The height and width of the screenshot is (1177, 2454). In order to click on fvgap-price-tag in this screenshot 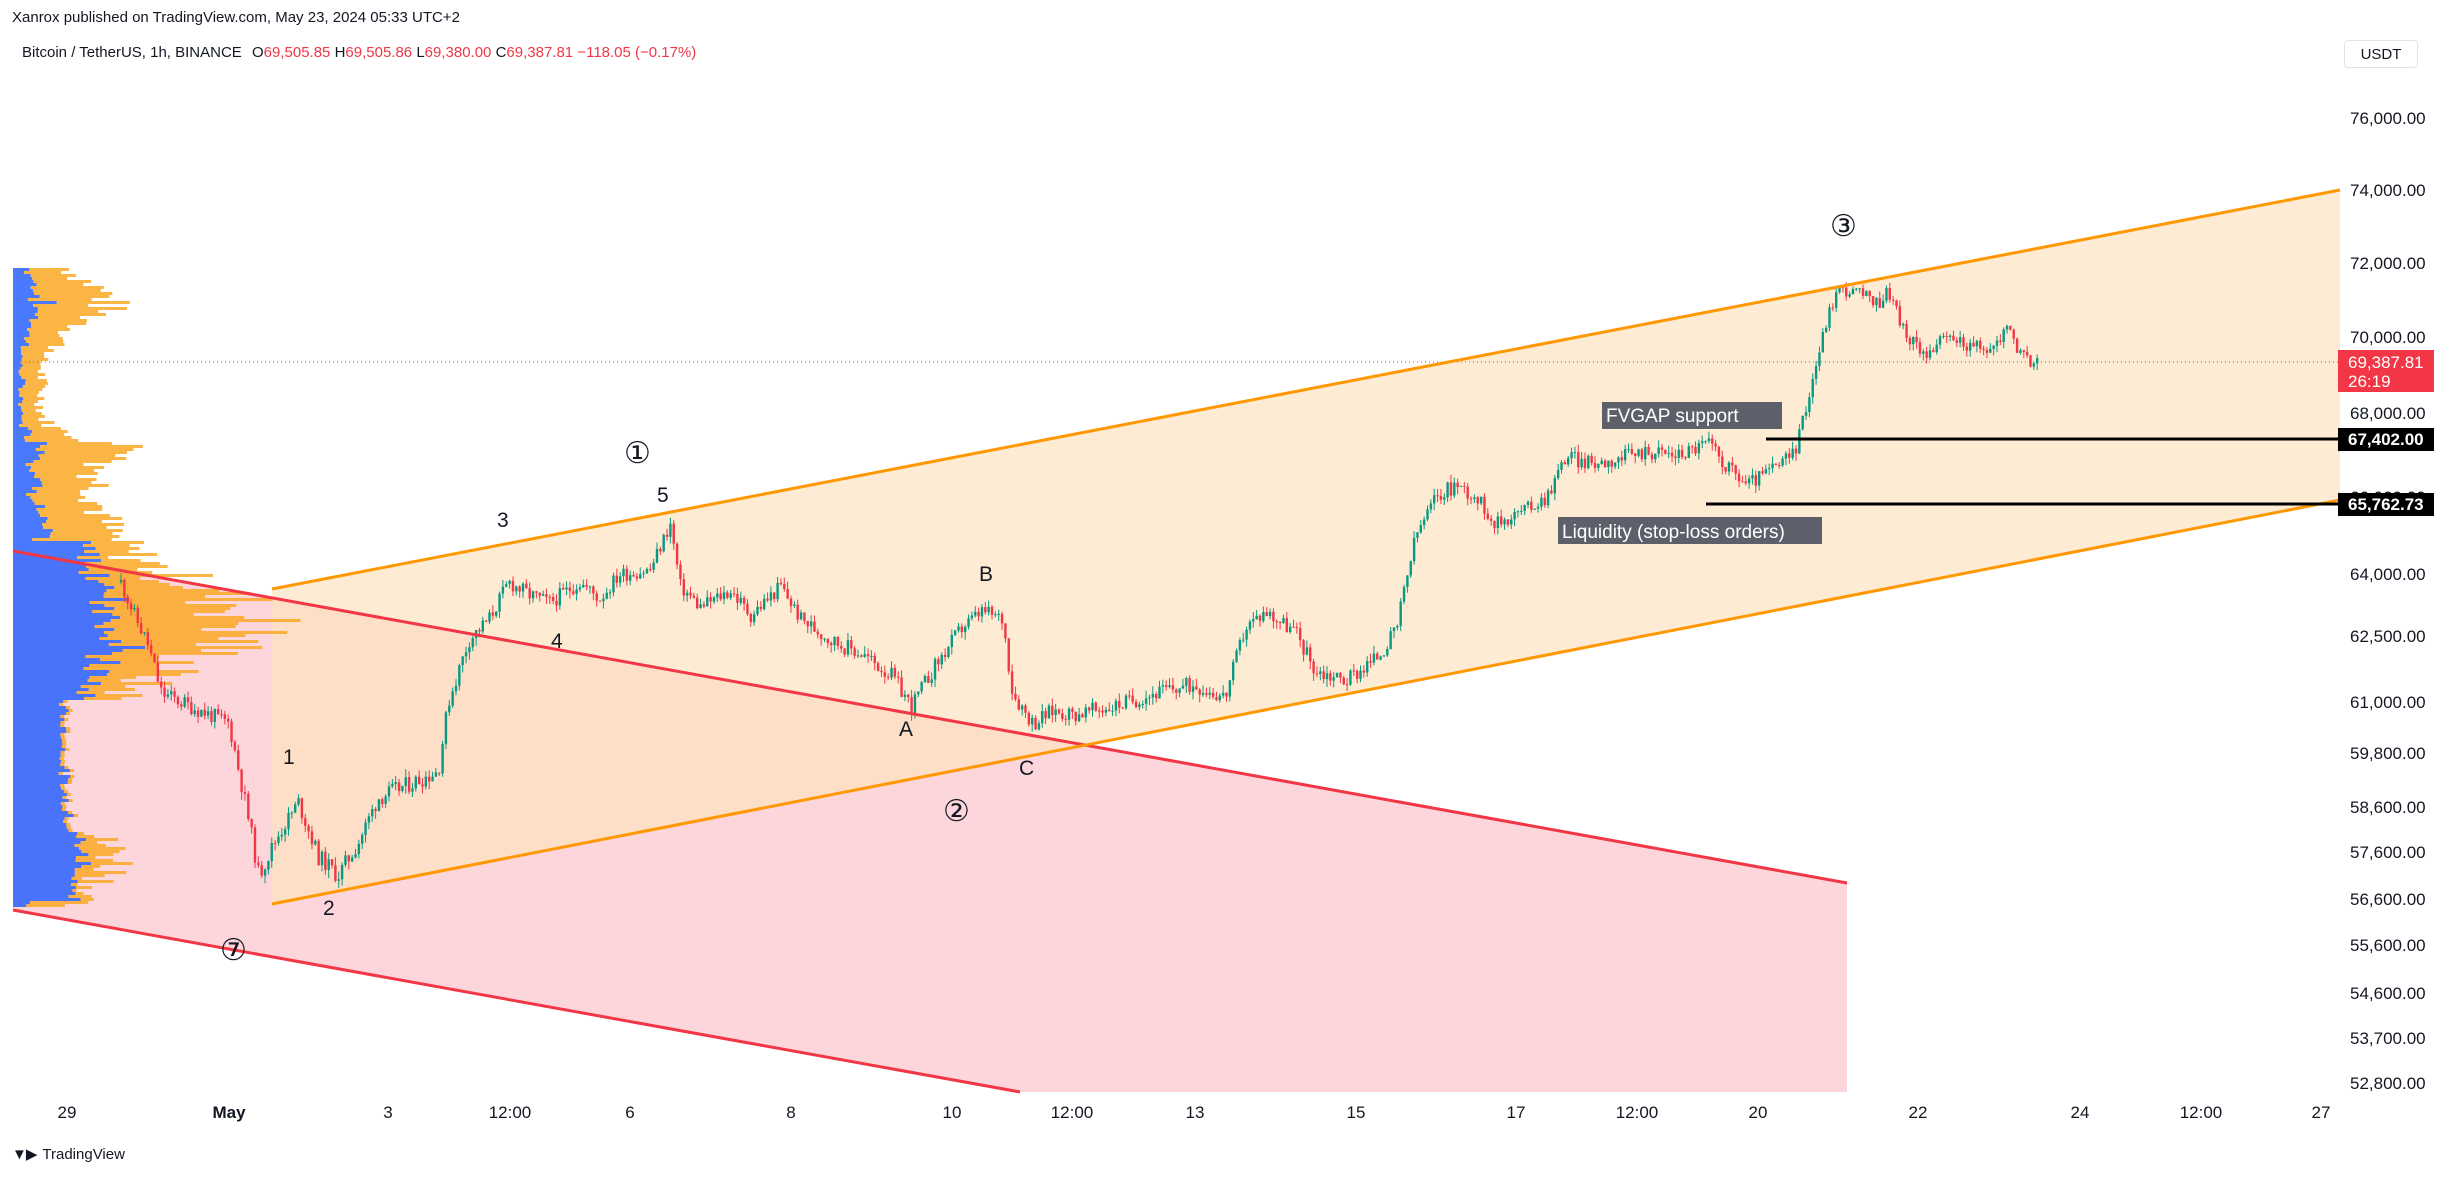, I will do `click(2386, 439)`.